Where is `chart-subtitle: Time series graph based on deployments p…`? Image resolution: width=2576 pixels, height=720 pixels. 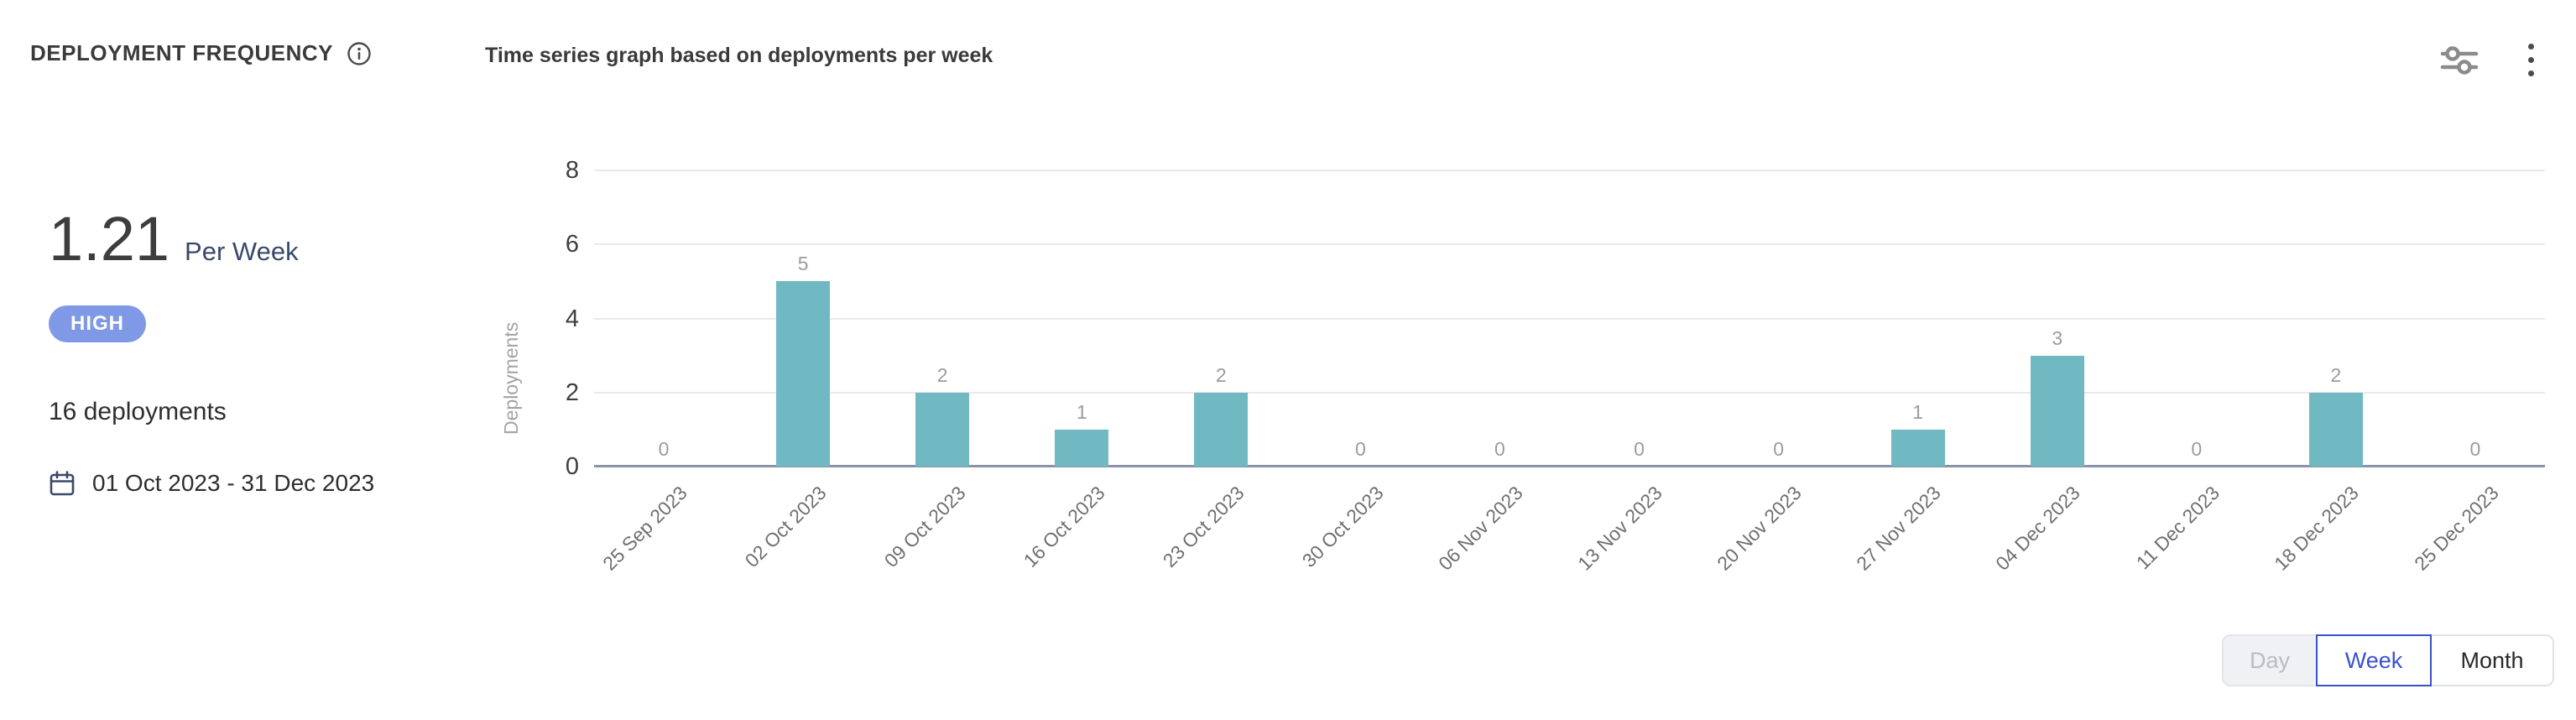
chart-subtitle: Time series graph based on deployments p… is located at coordinates (739, 55).